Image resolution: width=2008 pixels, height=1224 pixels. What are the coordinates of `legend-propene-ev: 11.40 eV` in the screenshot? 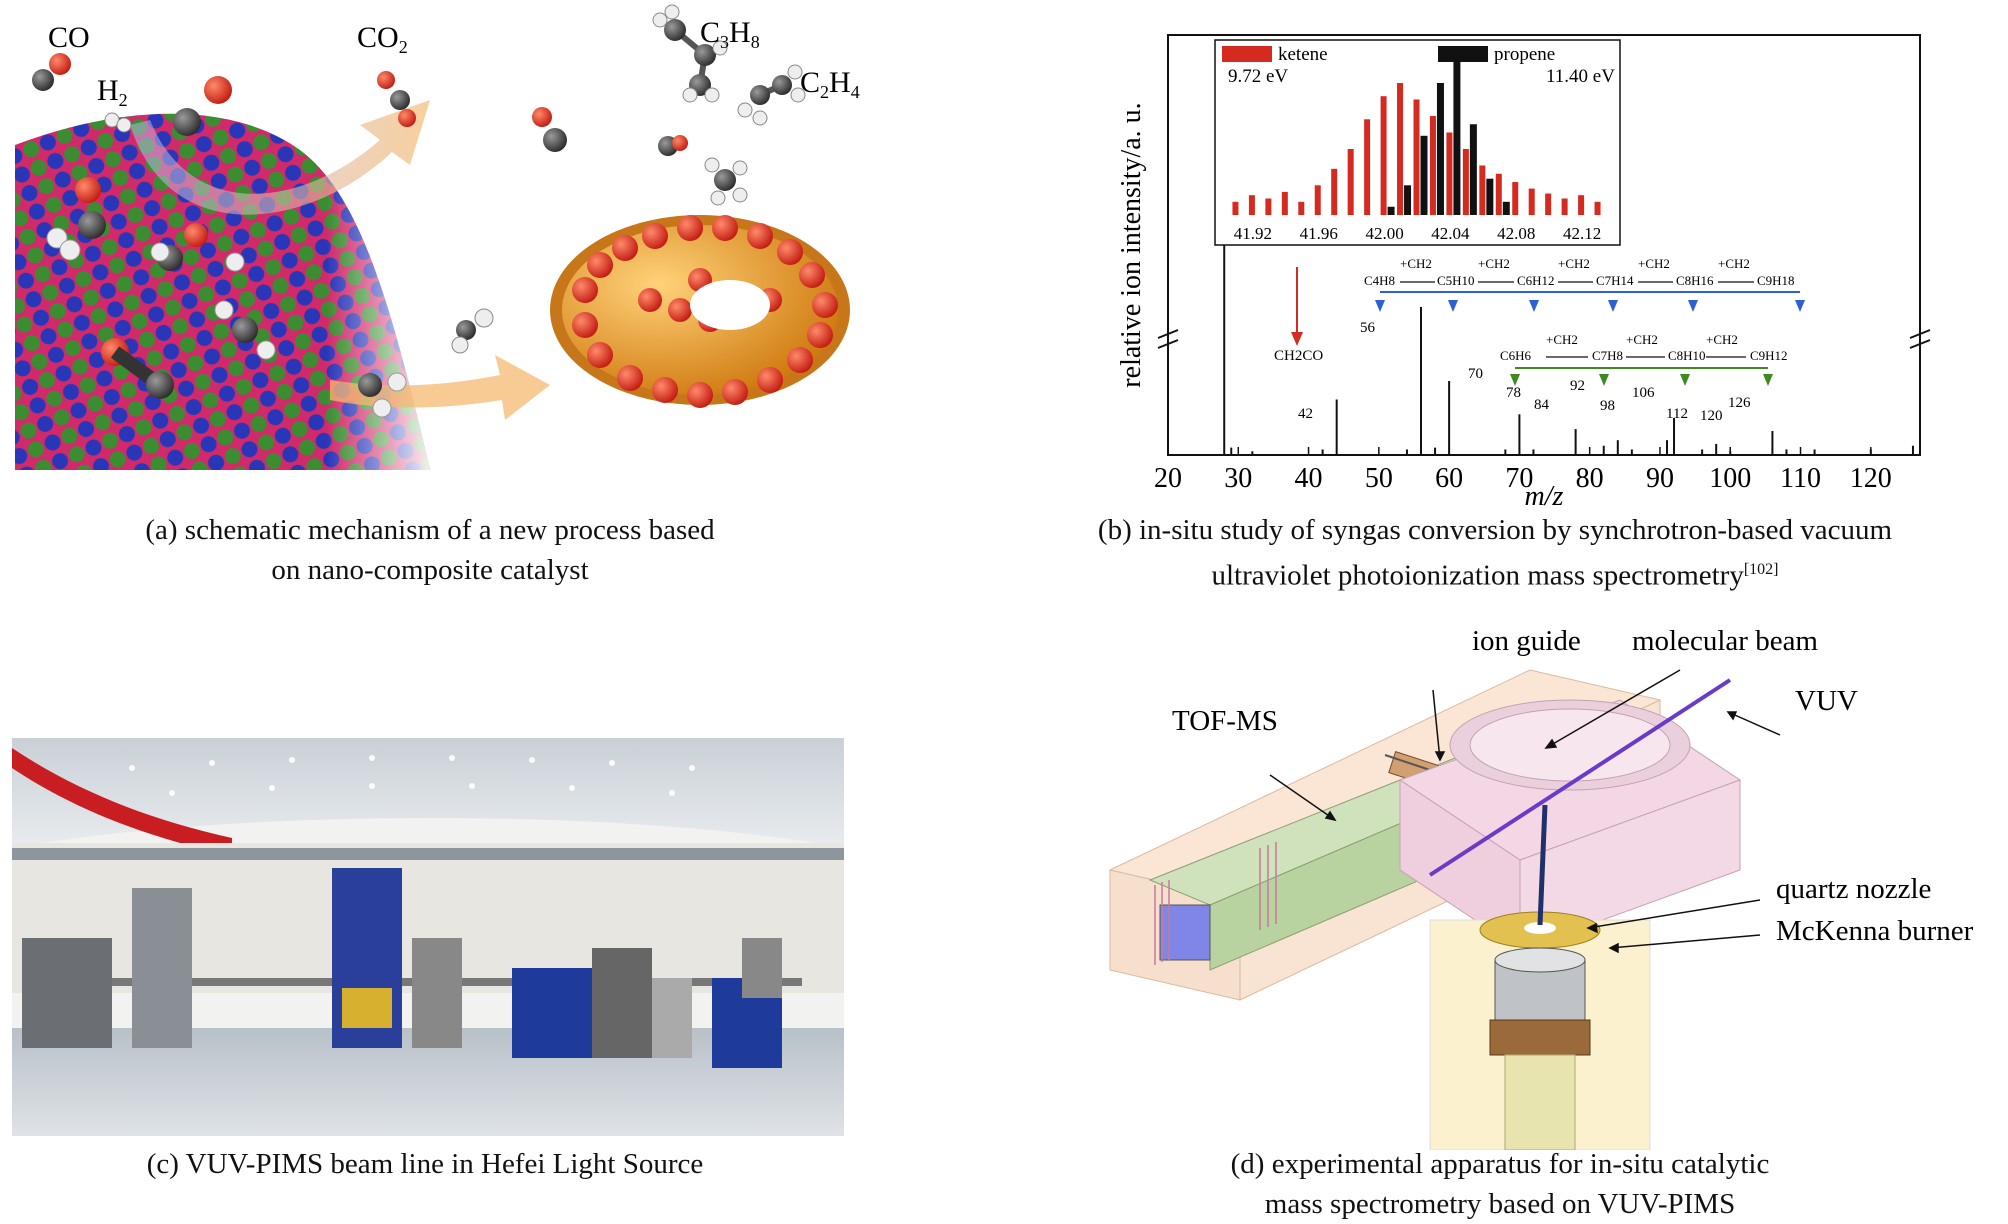 It's located at (1580, 76).